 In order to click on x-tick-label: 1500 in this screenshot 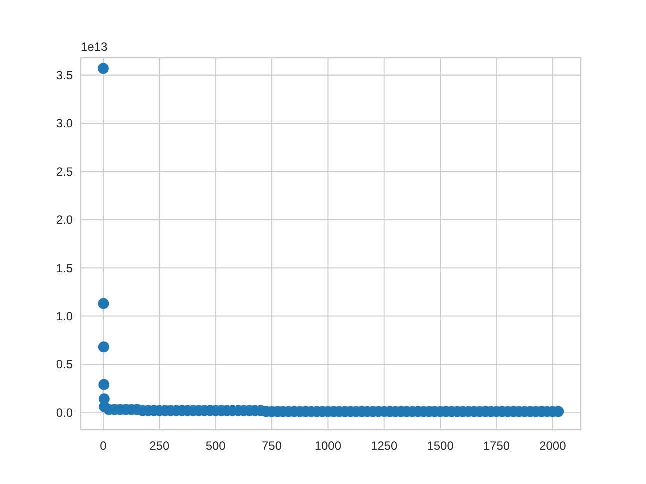, I will do `click(440, 446)`.